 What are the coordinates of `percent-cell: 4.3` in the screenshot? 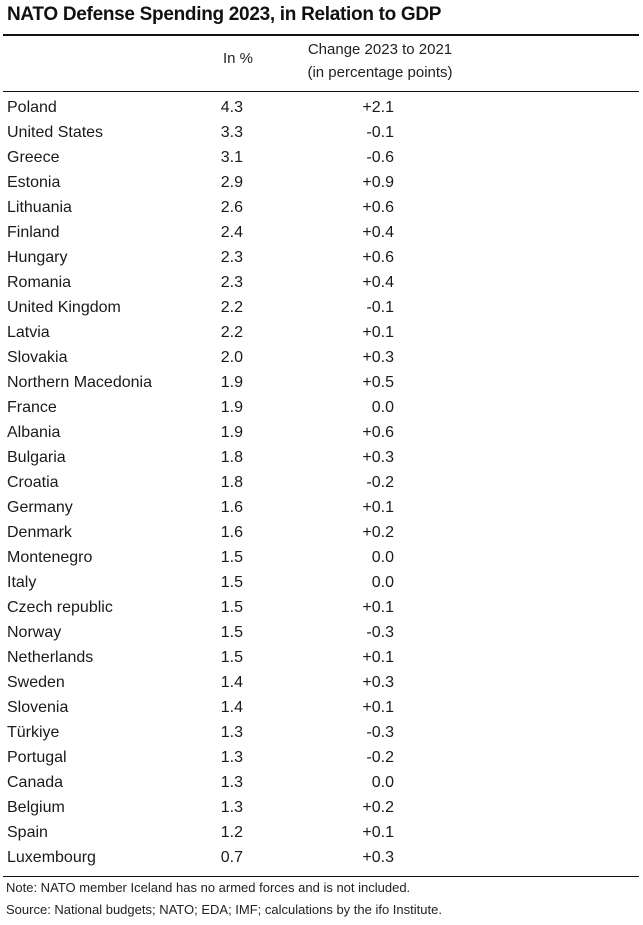 It's located at (231, 107).